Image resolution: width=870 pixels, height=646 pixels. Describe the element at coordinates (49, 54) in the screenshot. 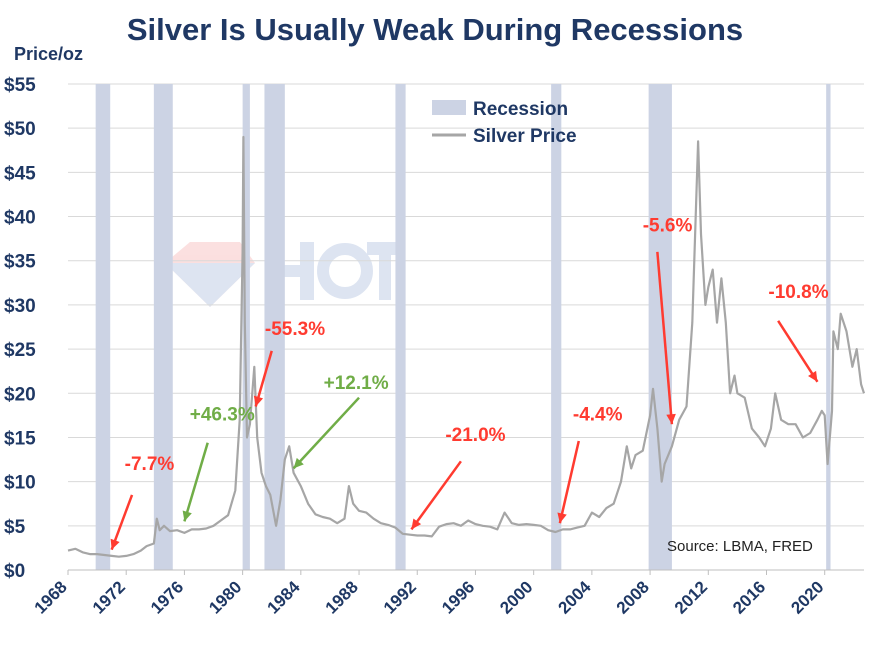

I see `y-axis-label: Price/oz` at that location.